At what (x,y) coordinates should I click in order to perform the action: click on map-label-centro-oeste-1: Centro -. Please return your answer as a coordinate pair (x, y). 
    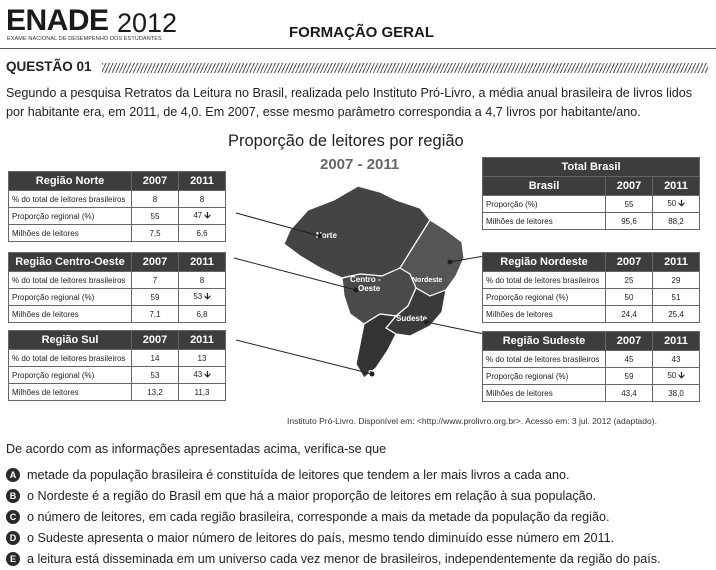
    Looking at the image, I should click on (365, 279).